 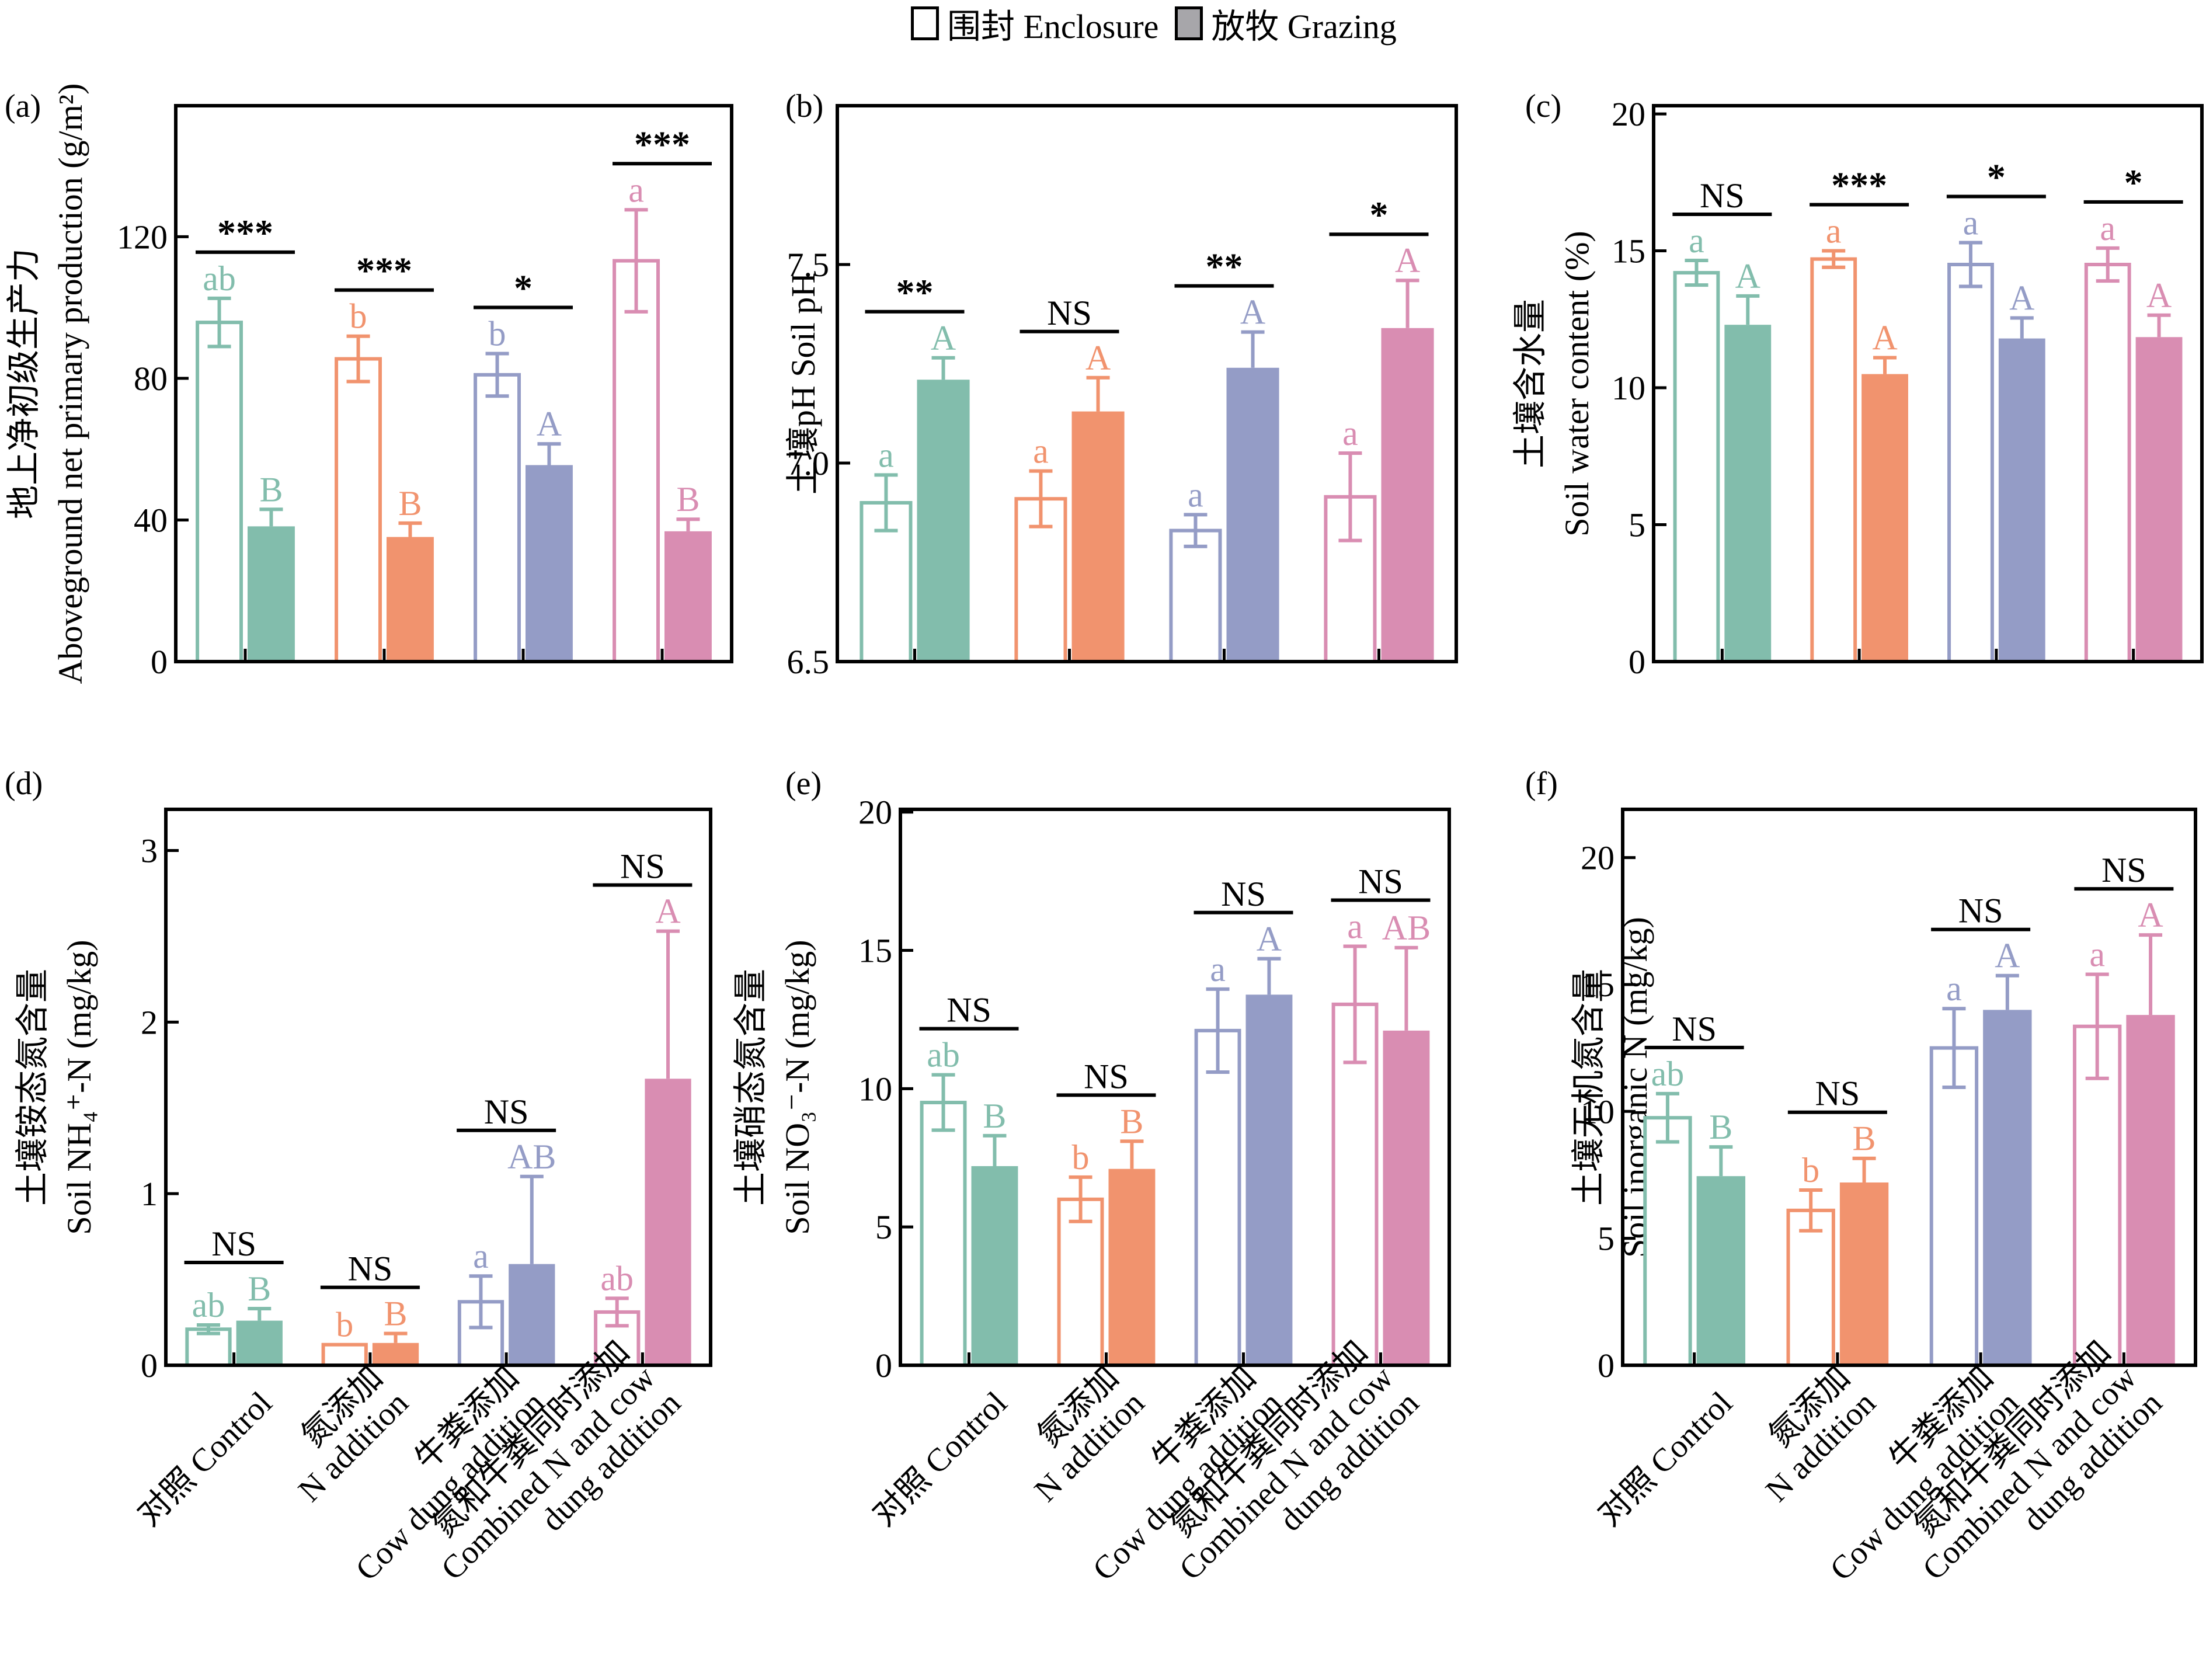 What do you see at coordinates (149, 1022) in the screenshot?
I see `y-tick-label: 2` at bounding box center [149, 1022].